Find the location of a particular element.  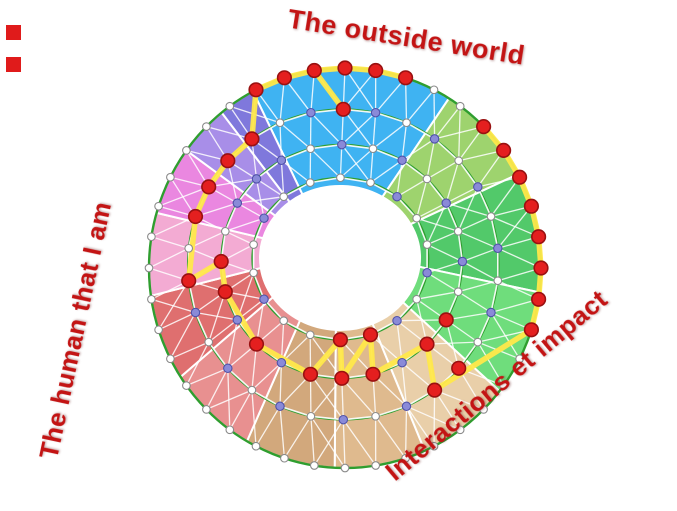

donut-hole is located at coordinates (340, 258).